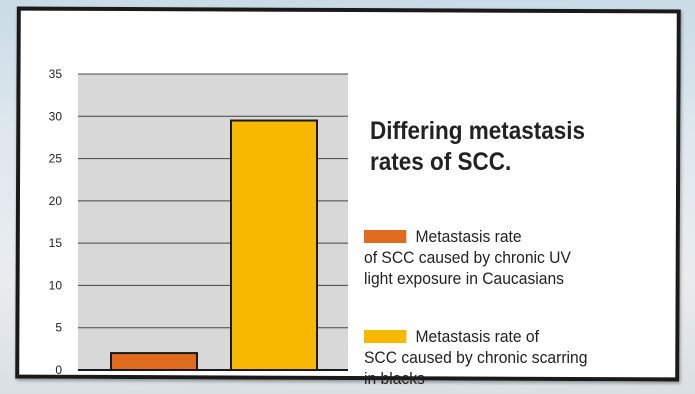 The image size is (695, 394). Describe the element at coordinates (274, 245) in the screenshot. I see `bar-chronic-scarring` at that location.